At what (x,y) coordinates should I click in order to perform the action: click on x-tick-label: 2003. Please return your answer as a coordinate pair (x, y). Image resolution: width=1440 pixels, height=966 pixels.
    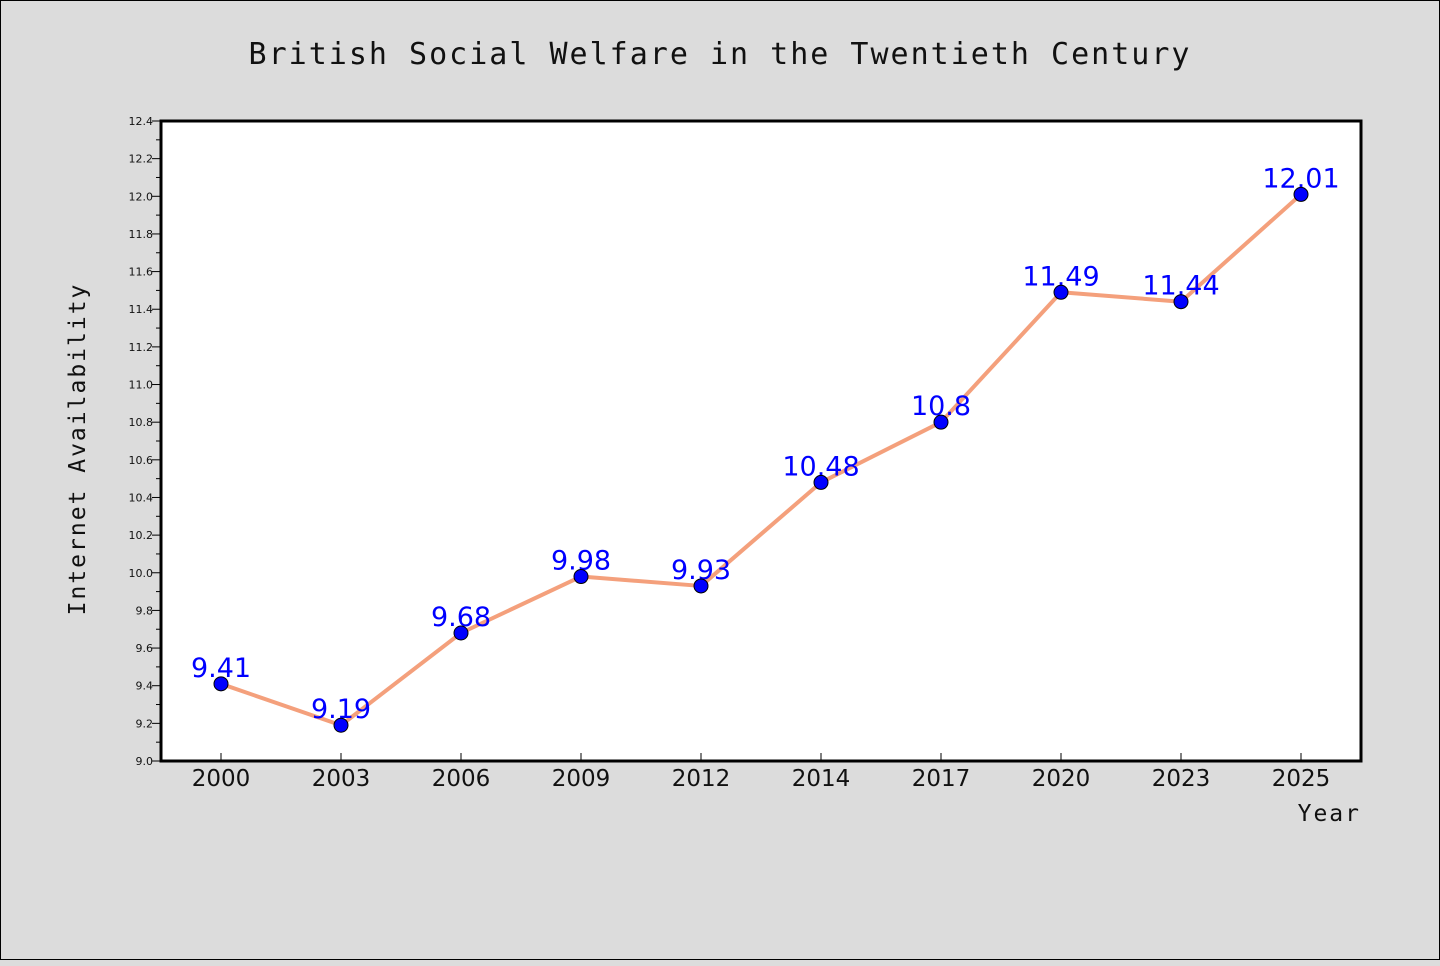
    Looking at the image, I should click on (341, 779).